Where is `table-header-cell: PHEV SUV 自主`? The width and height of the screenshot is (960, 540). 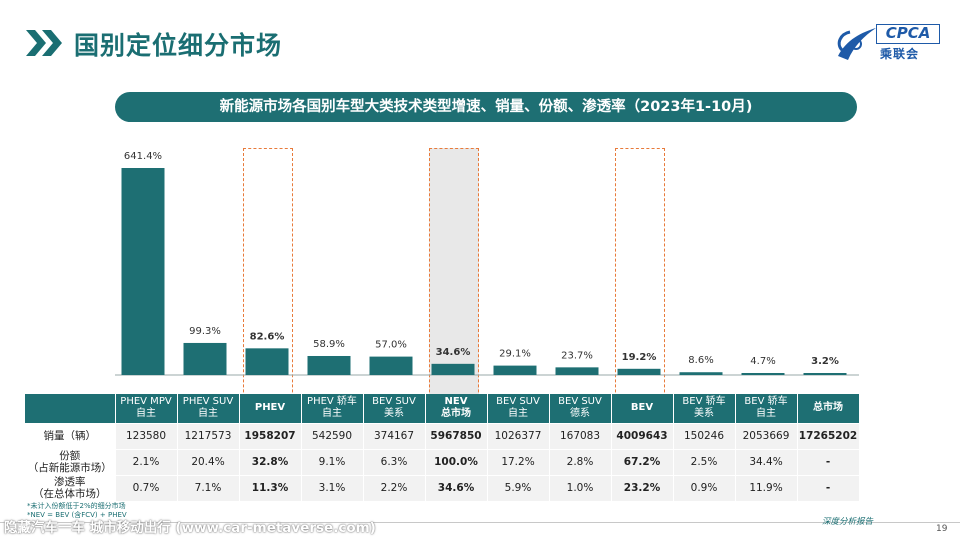
table-header-cell: PHEV SUV 自主 is located at coordinates (208, 409).